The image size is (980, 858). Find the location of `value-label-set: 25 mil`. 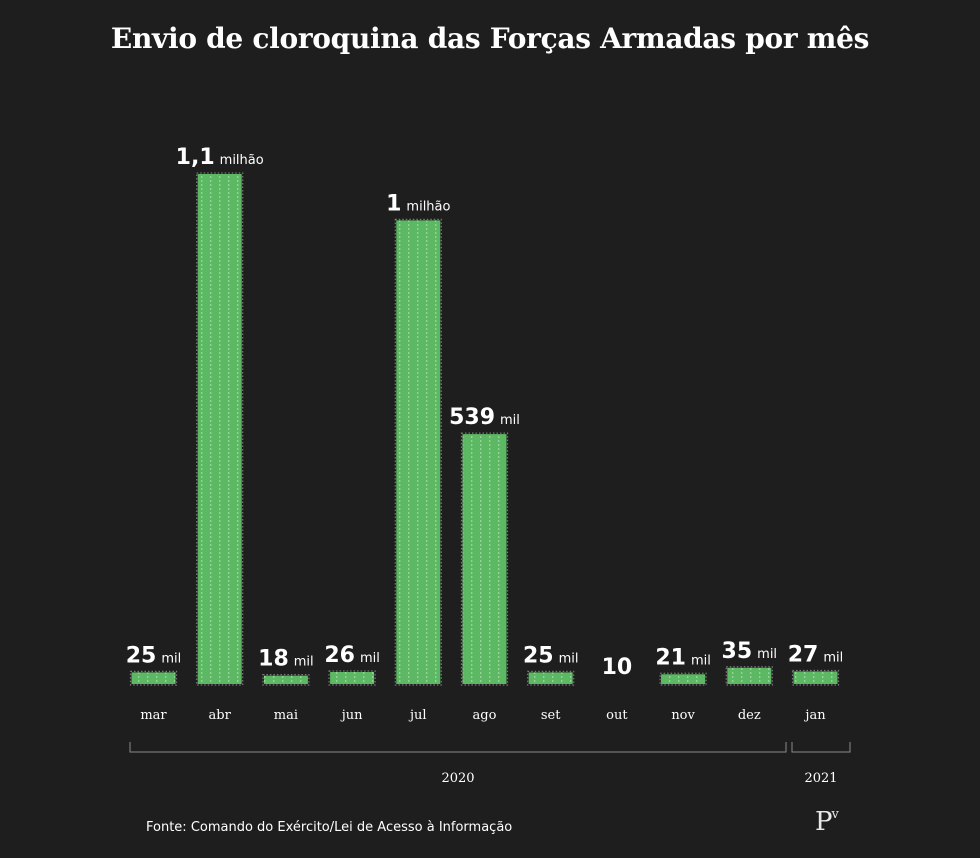

value-label-set: 25 mil is located at coordinates (551, 655).